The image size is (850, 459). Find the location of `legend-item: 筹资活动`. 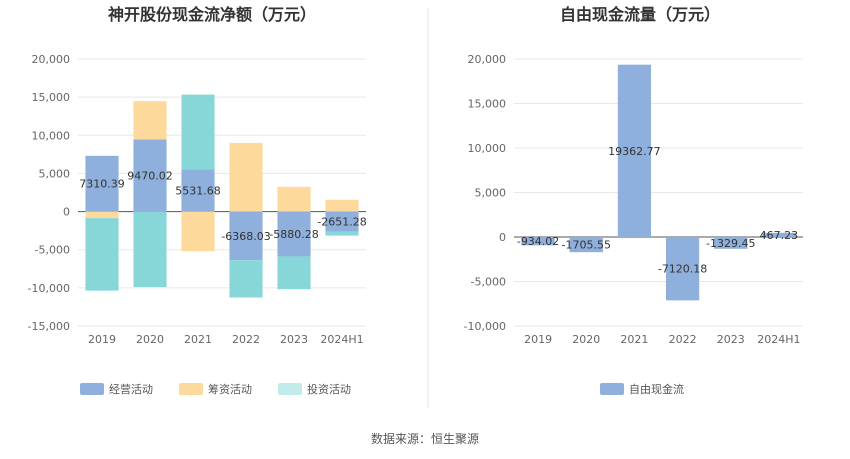

legend-item: 筹资活动 is located at coordinates (215, 389).